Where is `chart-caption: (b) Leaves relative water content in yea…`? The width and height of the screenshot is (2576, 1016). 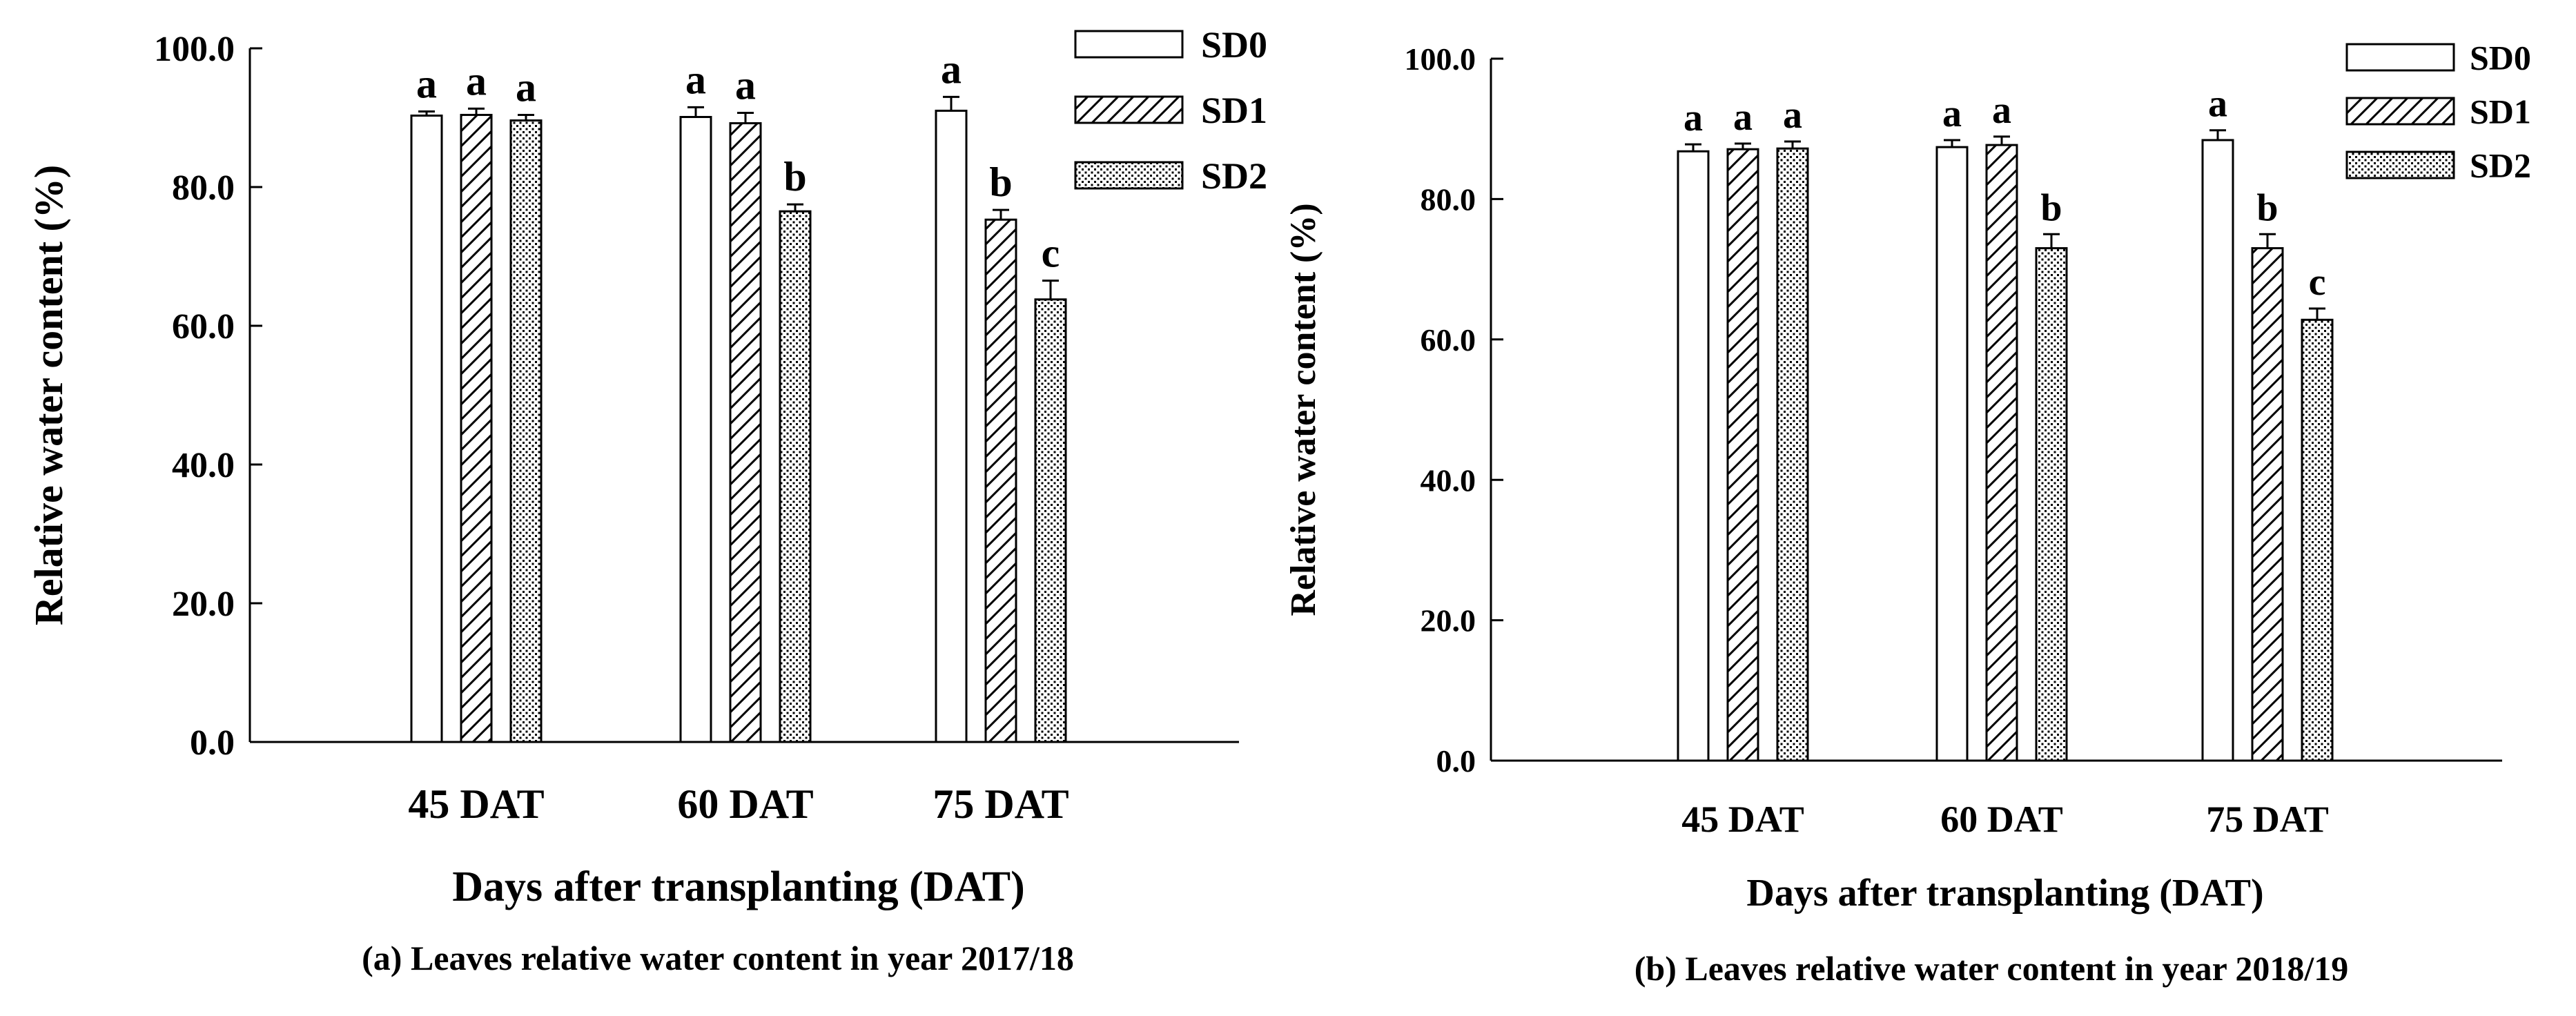
chart-caption: (b) Leaves relative water content in yea… is located at coordinates (1992, 969).